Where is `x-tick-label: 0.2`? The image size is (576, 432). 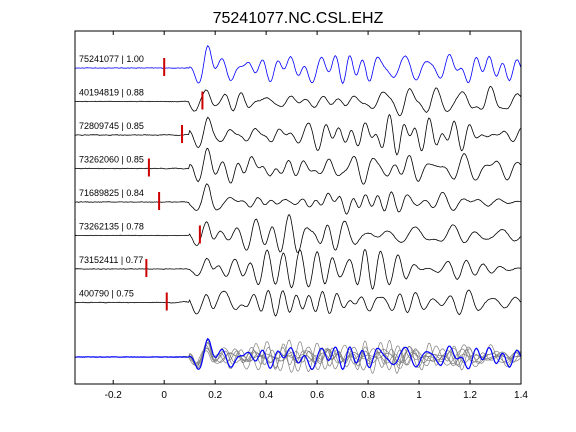 x-tick-label: 0.2 is located at coordinates (215, 395).